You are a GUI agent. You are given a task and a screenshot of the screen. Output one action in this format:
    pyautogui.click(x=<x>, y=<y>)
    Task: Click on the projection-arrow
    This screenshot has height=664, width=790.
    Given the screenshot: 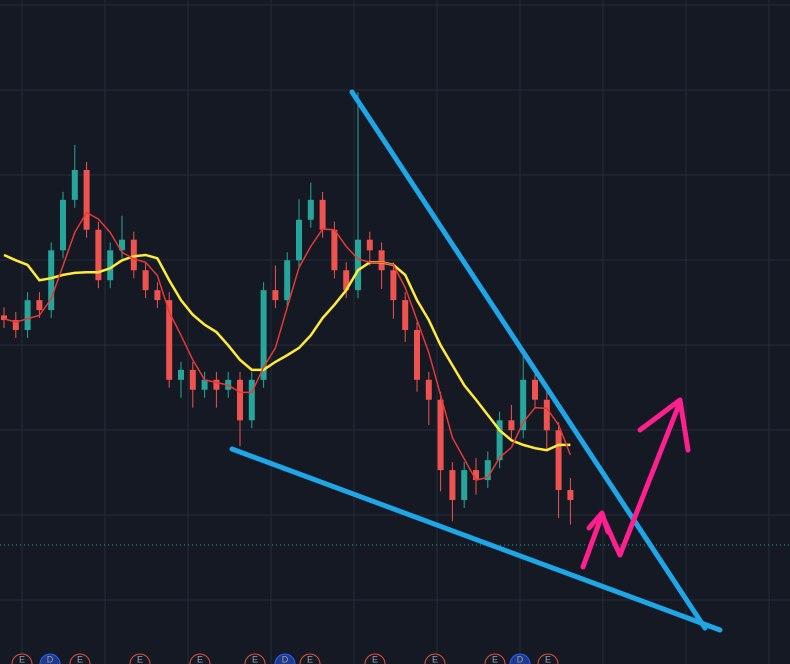 What is the action you would take?
    pyautogui.click(x=631, y=484)
    